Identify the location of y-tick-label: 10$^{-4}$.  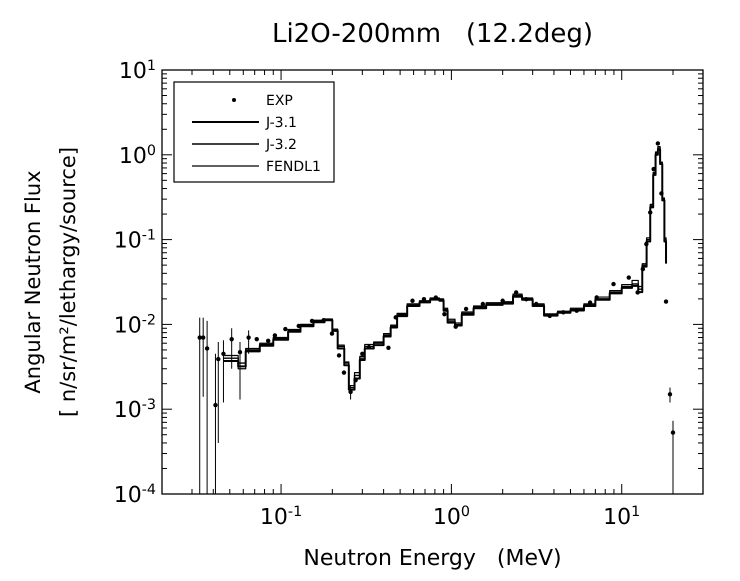
(135, 495).